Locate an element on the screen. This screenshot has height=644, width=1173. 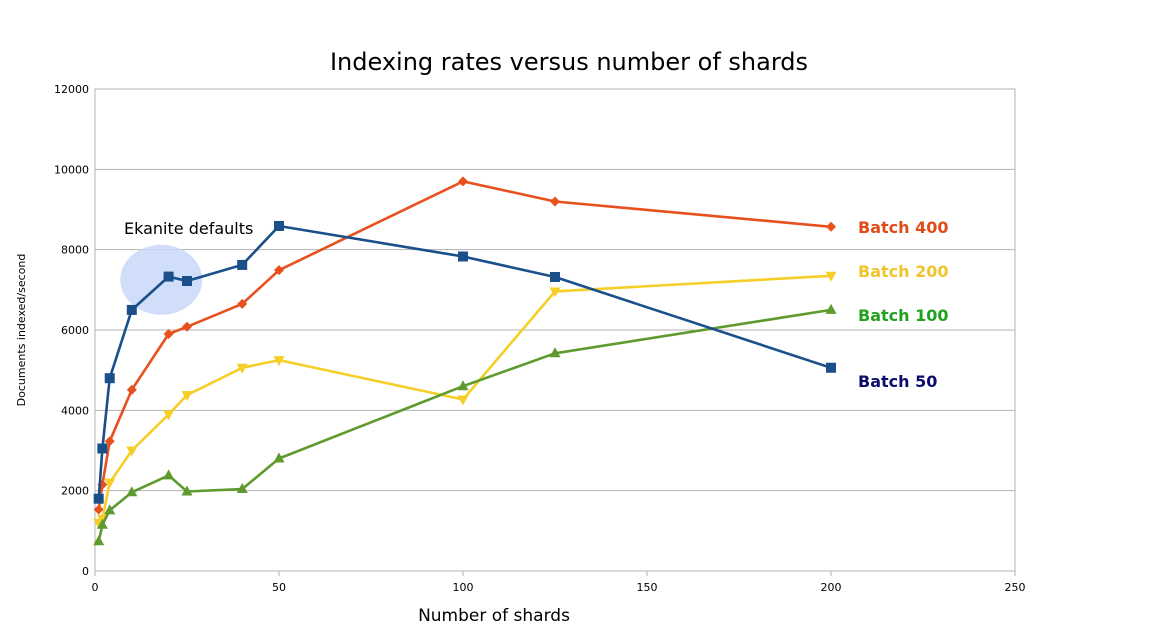
x-tick-label: 250 is located at coordinates (1015, 587).